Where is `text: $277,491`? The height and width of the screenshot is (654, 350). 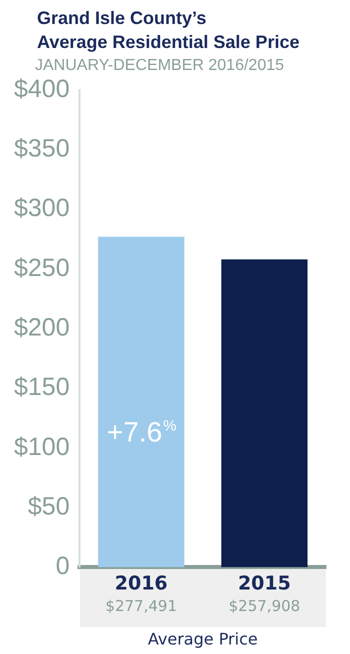
text: $277,491 is located at coordinates (141, 606).